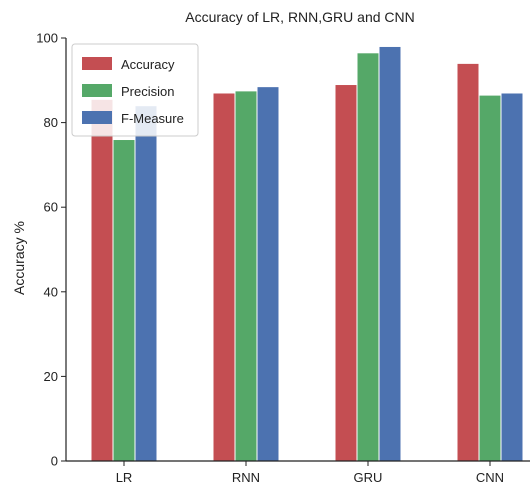 The height and width of the screenshot is (494, 532). I want to click on legend-label-f-measure: F-Measure, so click(152, 118).